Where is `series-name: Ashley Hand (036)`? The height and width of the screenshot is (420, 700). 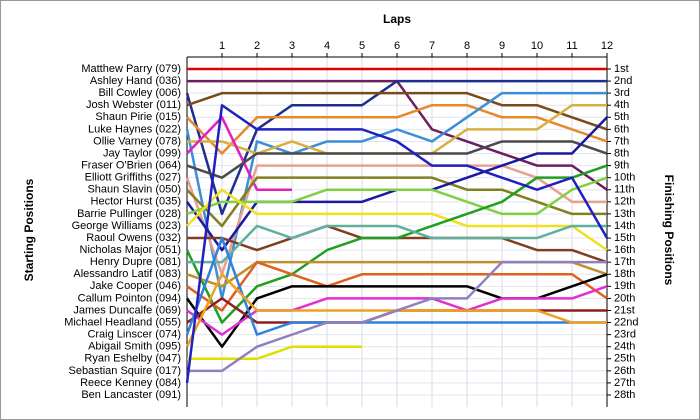
series-name: Ashley Hand (036) is located at coordinates (135, 81).